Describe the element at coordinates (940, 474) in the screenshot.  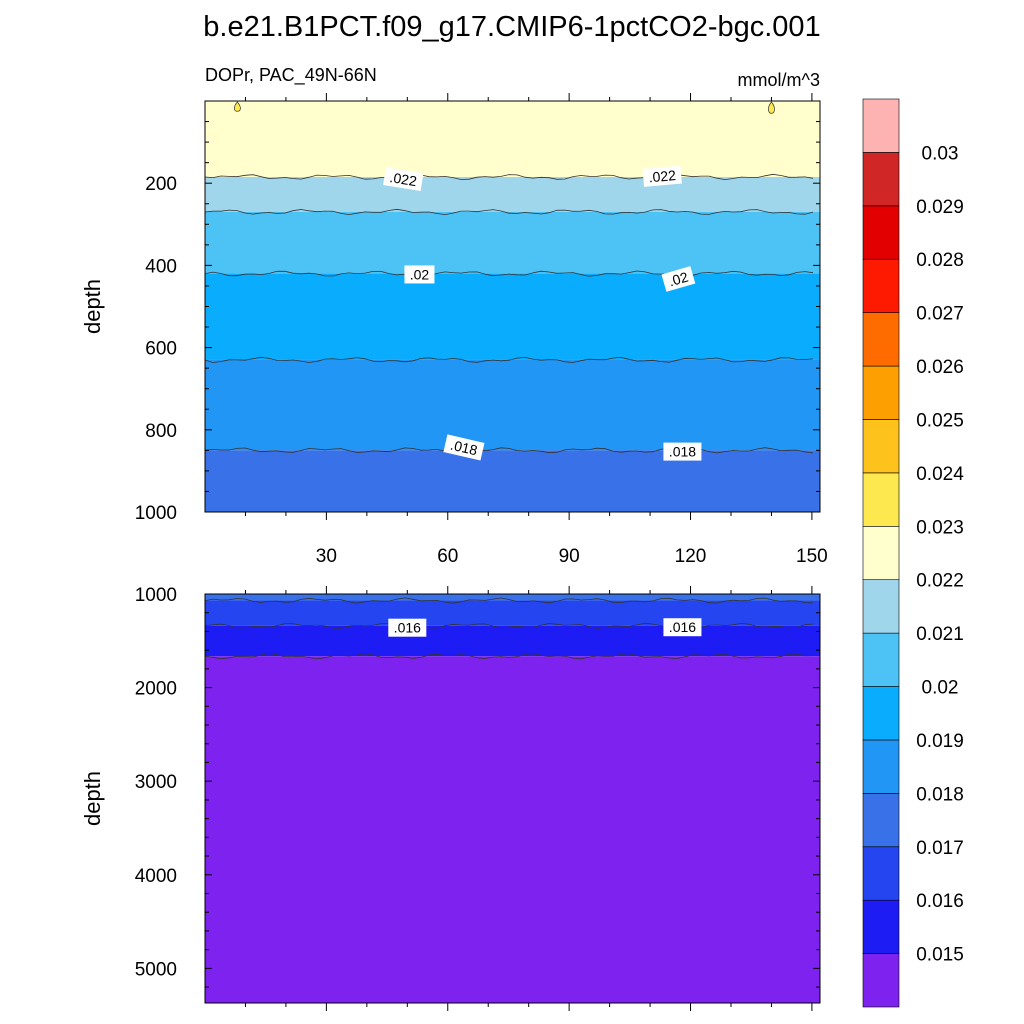
I see `colorbar-label: 0.024` at that location.